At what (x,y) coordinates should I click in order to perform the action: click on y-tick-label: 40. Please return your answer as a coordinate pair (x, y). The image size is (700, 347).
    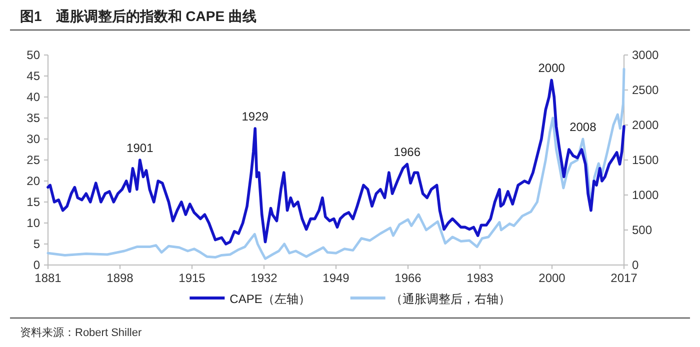
    Looking at the image, I should click on (33, 97).